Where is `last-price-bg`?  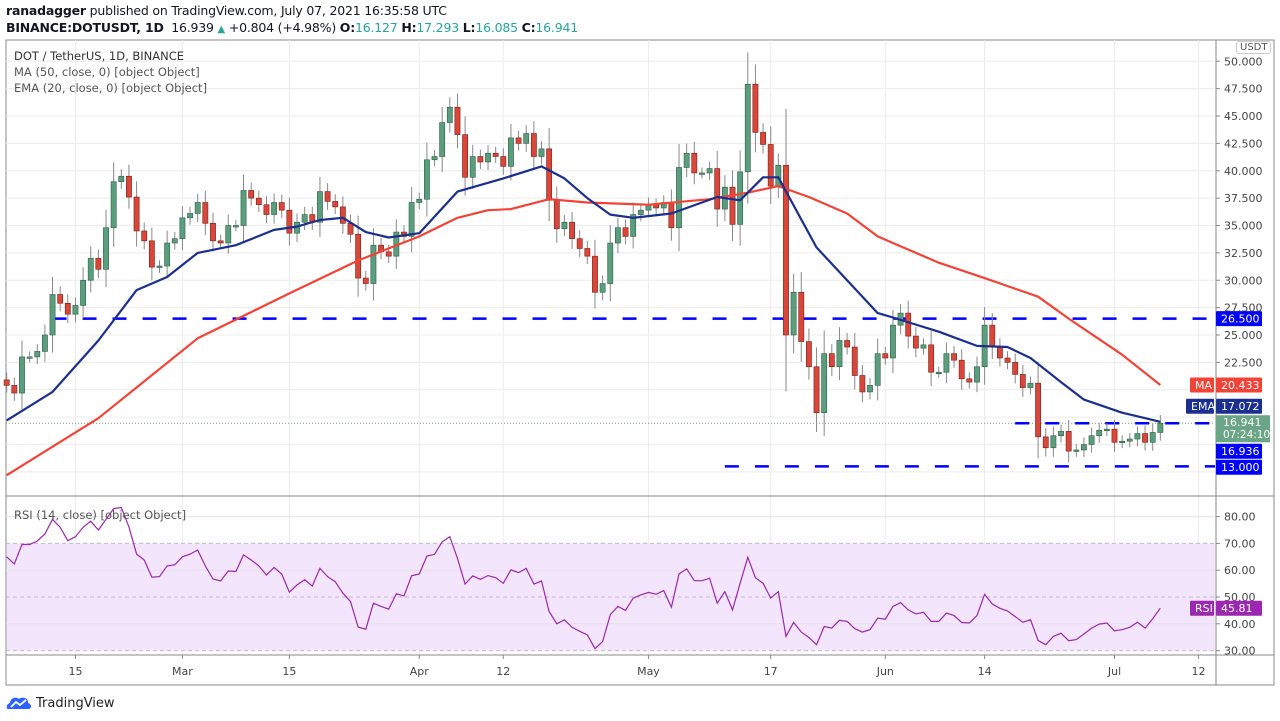 last-price-bg is located at coordinates (1243, 429).